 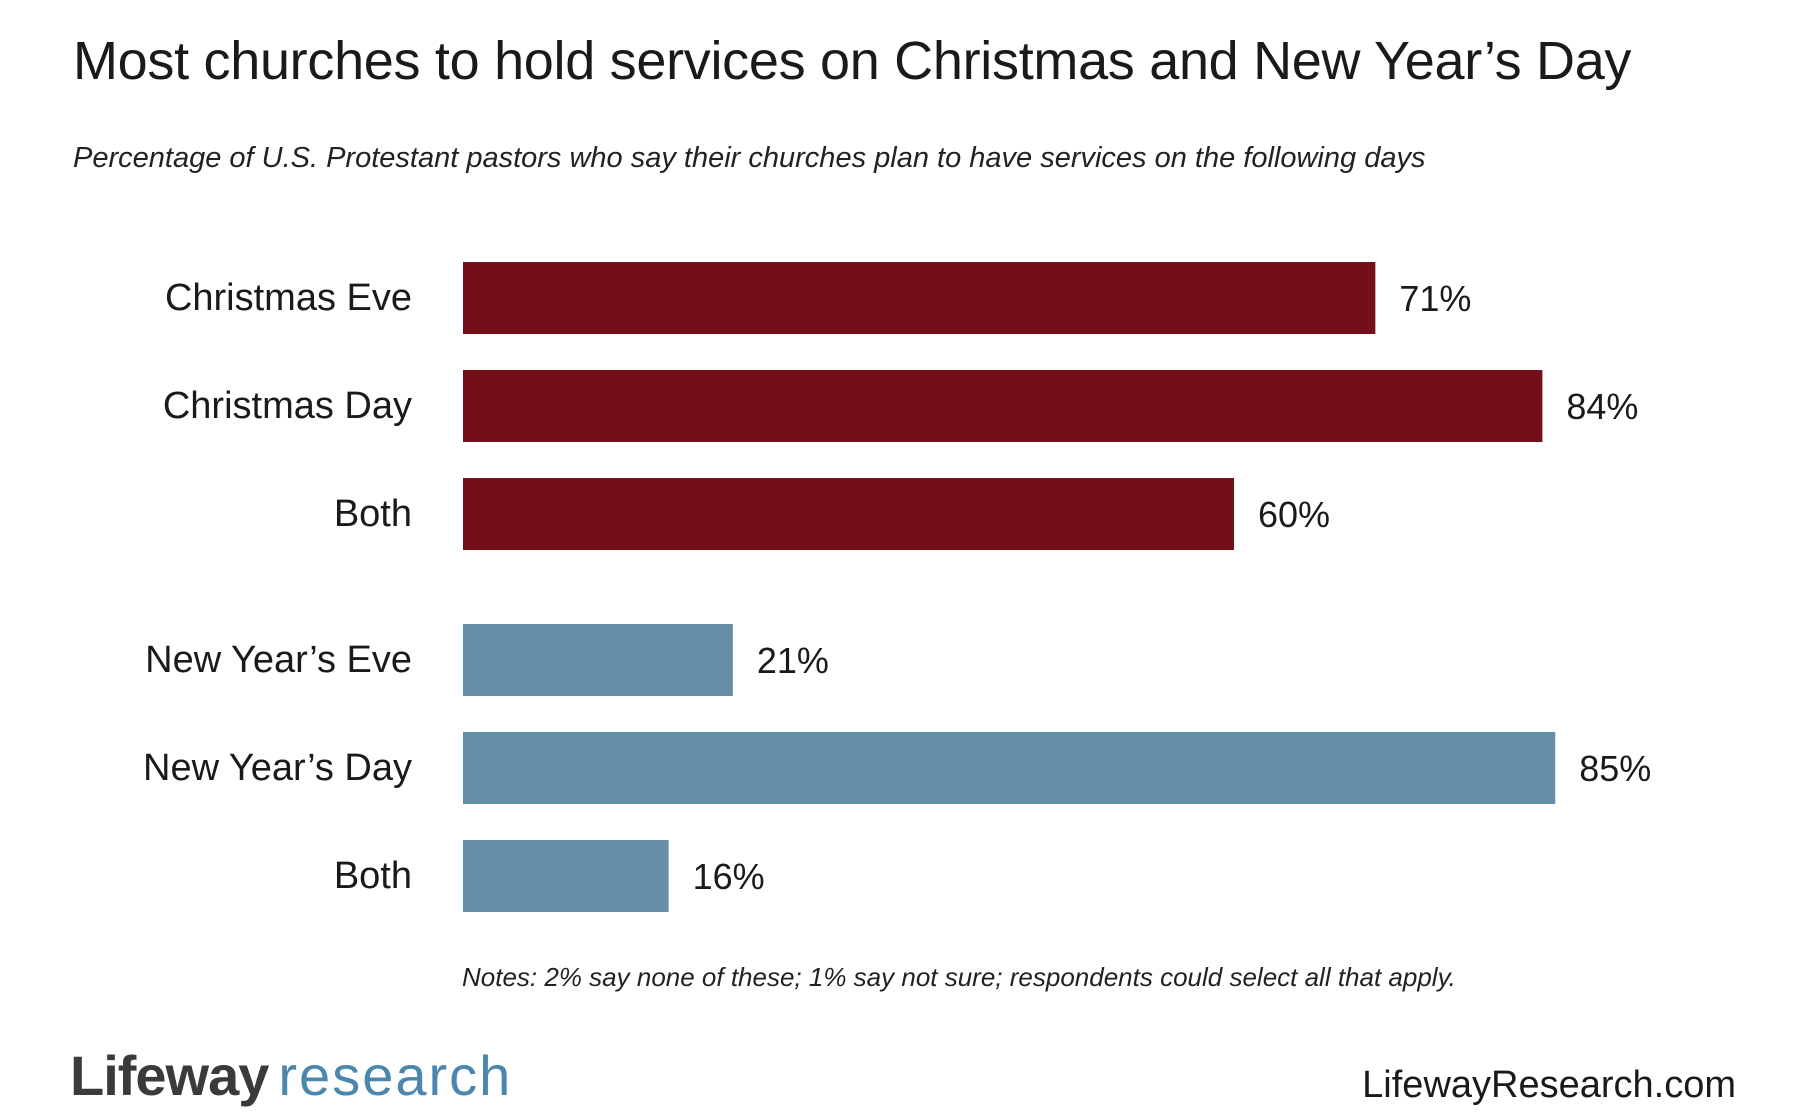 I want to click on value-label: 85%, so click(x=1615, y=768).